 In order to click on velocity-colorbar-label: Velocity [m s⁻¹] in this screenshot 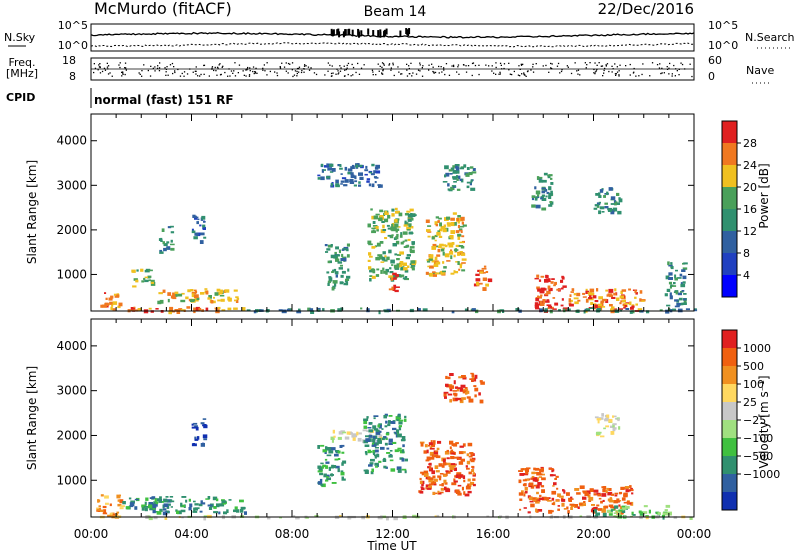, I will do `click(764, 421)`.